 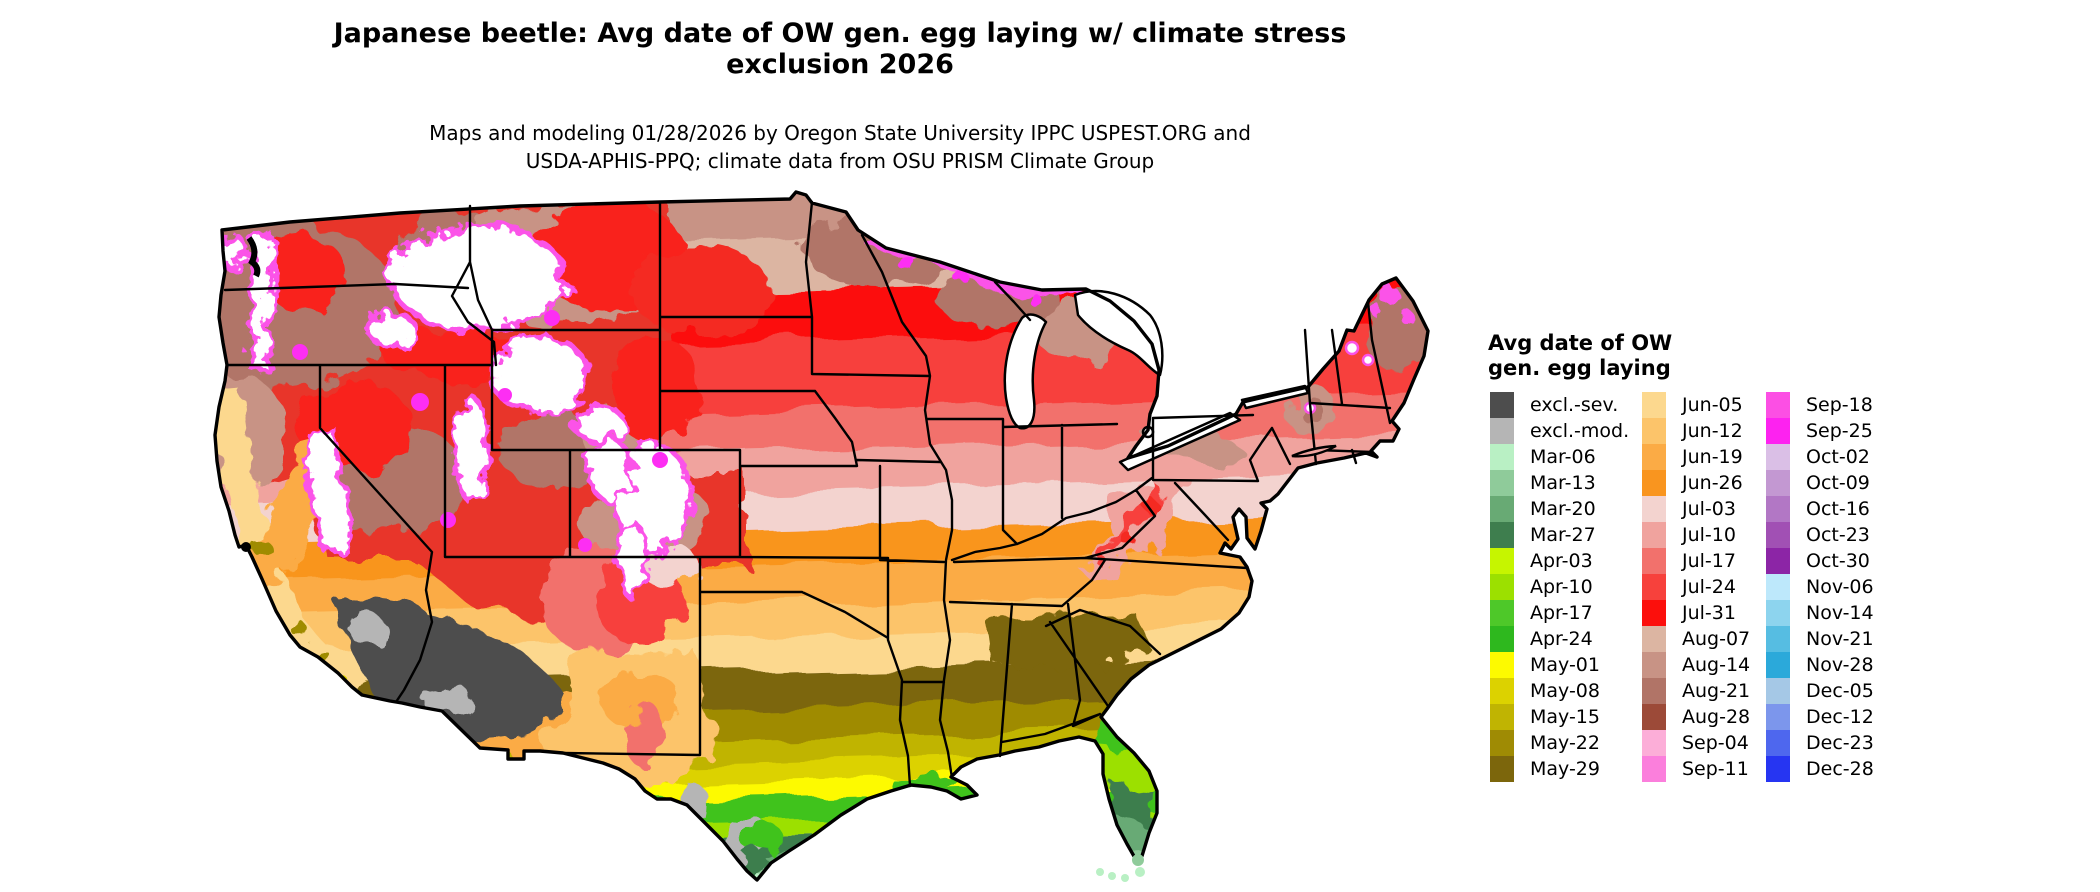 I want to click on legend-entry: Dec-05, so click(x=1820, y=691).